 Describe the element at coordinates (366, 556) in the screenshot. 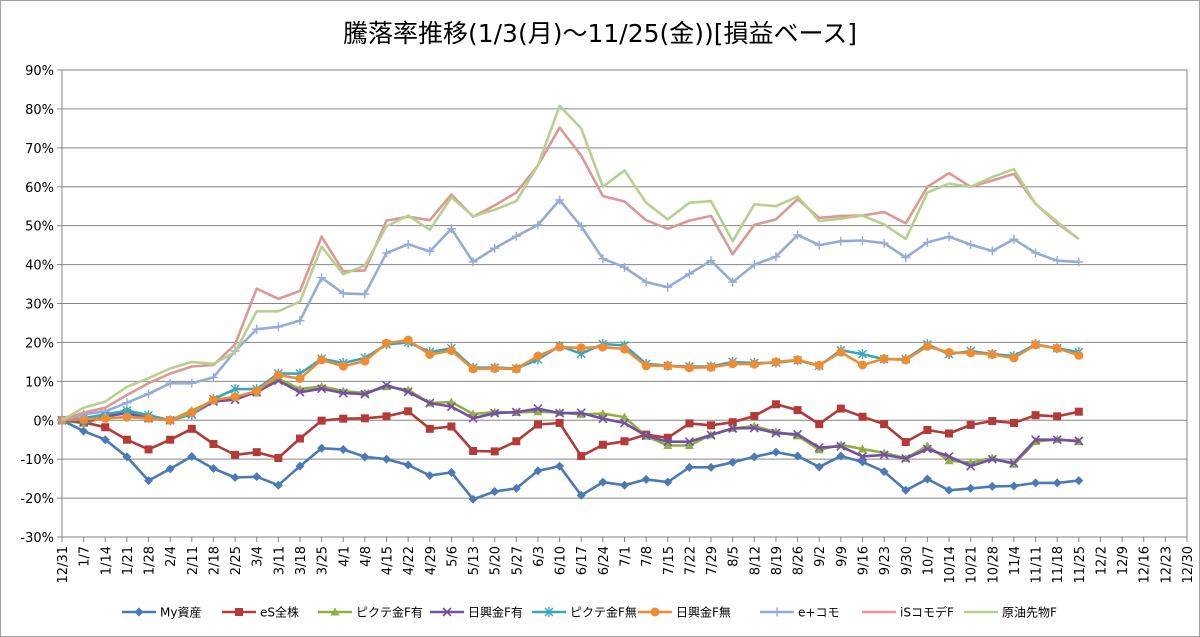

I see `x-tick-label: 4/8` at that location.